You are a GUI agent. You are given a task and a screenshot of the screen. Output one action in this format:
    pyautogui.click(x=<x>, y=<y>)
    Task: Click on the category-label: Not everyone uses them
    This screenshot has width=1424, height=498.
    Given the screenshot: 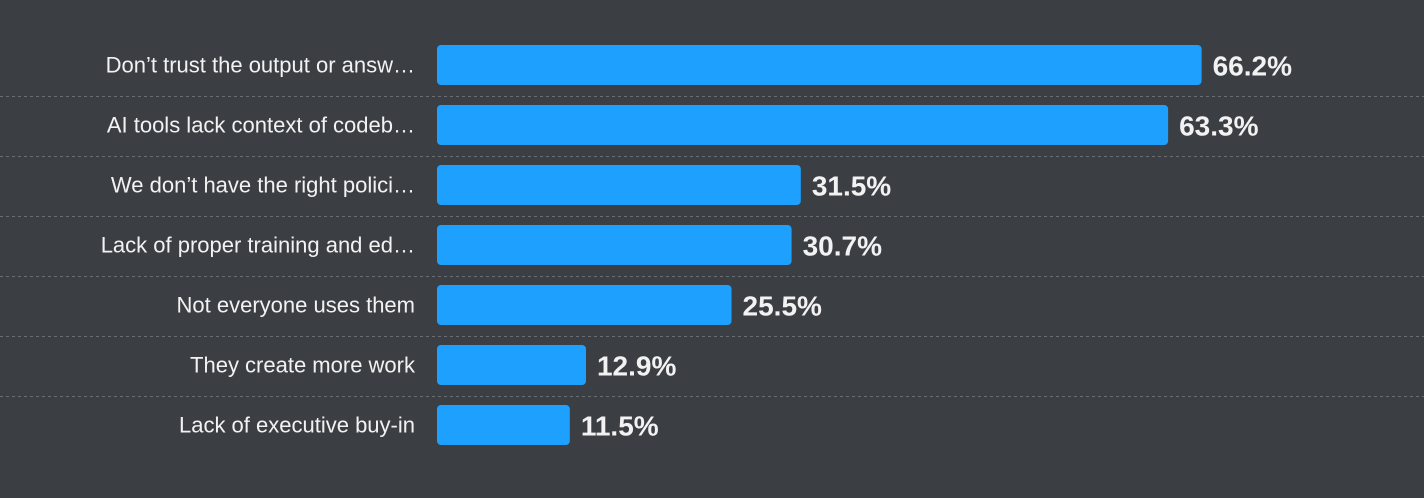 What is the action you would take?
    pyautogui.click(x=296, y=305)
    